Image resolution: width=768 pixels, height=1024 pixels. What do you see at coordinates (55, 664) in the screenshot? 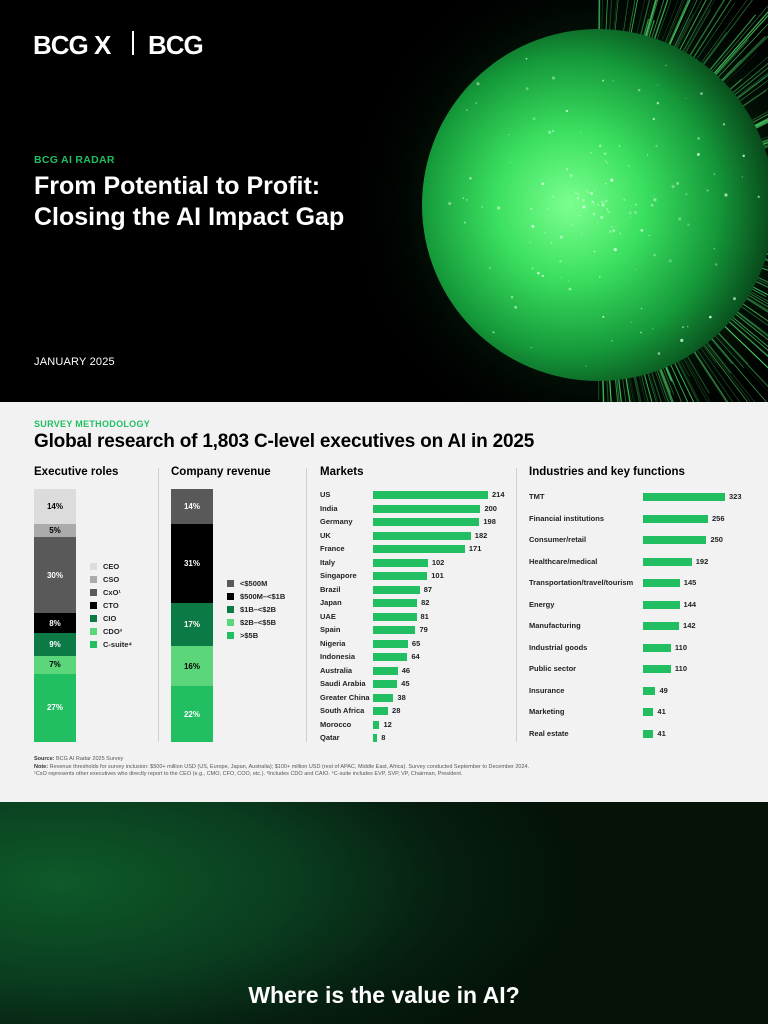
I see `stack-segment: 7%` at bounding box center [55, 664].